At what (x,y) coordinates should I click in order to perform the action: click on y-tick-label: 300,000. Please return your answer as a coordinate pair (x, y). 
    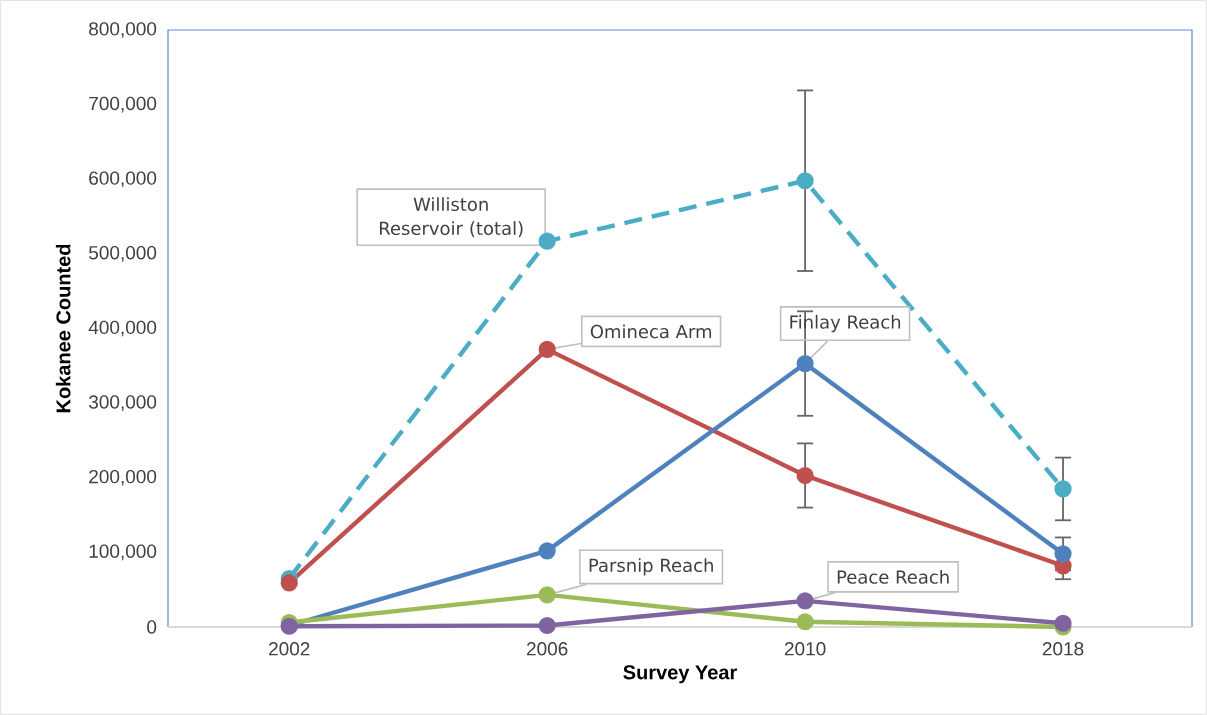
    Looking at the image, I should click on (122, 403).